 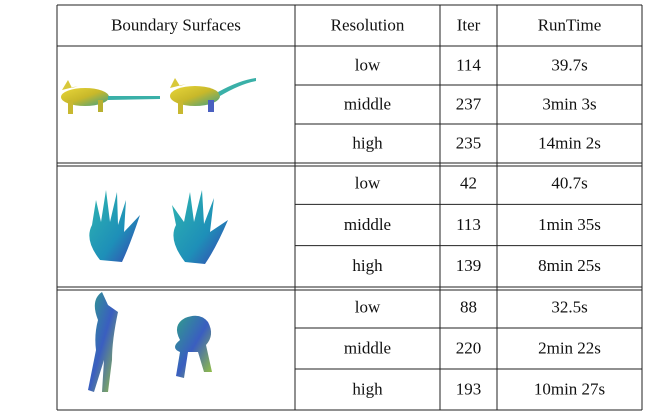 What do you see at coordinates (469, 103) in the screenshot?
I see `table-cell: 237` at bounding box center [469, 103].